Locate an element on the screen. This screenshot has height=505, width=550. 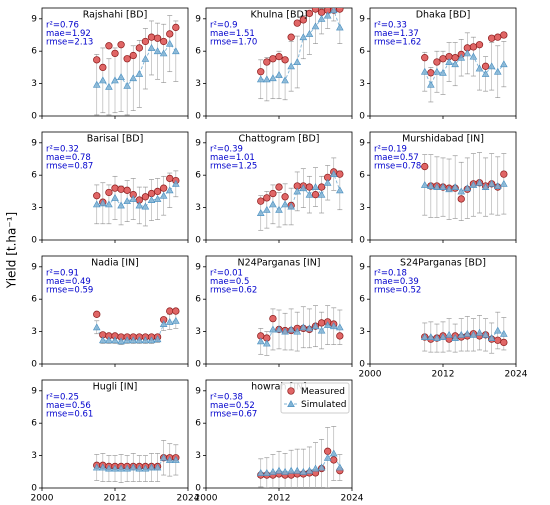
annotation: r²=0.9 is located at coordinates (224, 26).